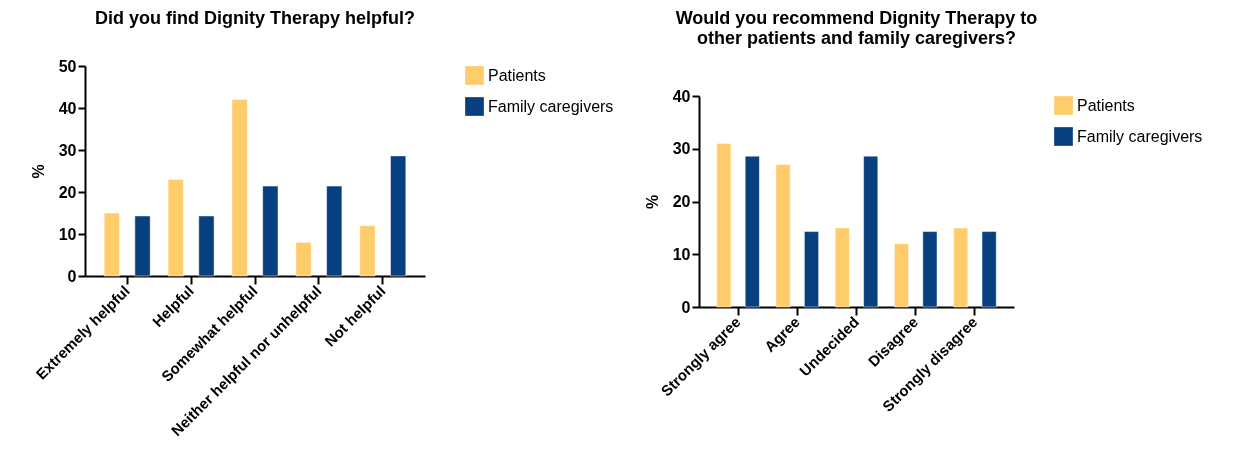 The image size is (1255, 473). Describe the element at coordinates (255, 18) in the screenshot. I see `chart-title: Did you find Dignity Therapy helpful?` at that location.